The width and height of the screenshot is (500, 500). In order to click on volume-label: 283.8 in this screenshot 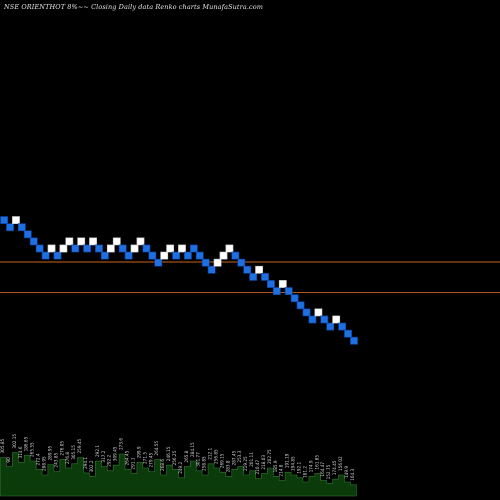, I will do `click(227, 466)`.